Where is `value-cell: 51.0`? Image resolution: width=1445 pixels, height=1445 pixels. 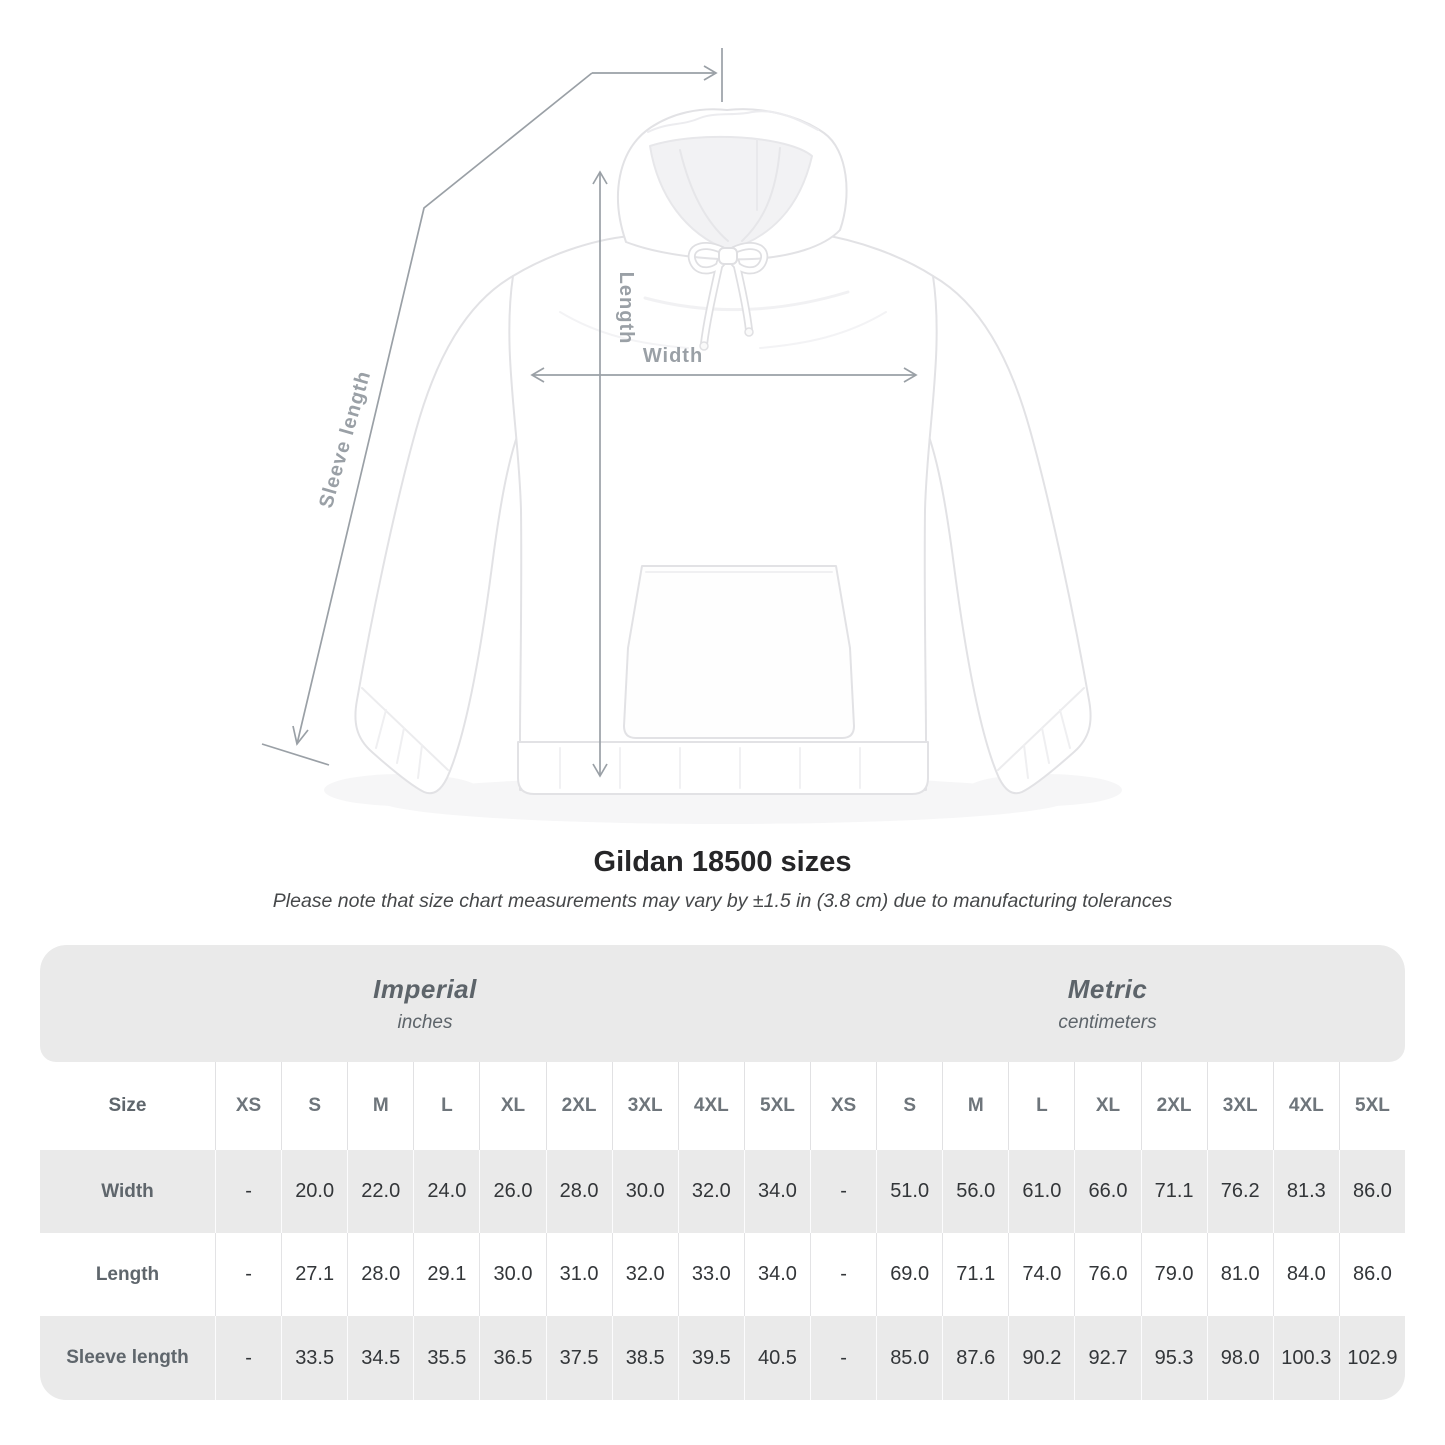
value-cell: 51.0 is located at coordinates (909, 1191).